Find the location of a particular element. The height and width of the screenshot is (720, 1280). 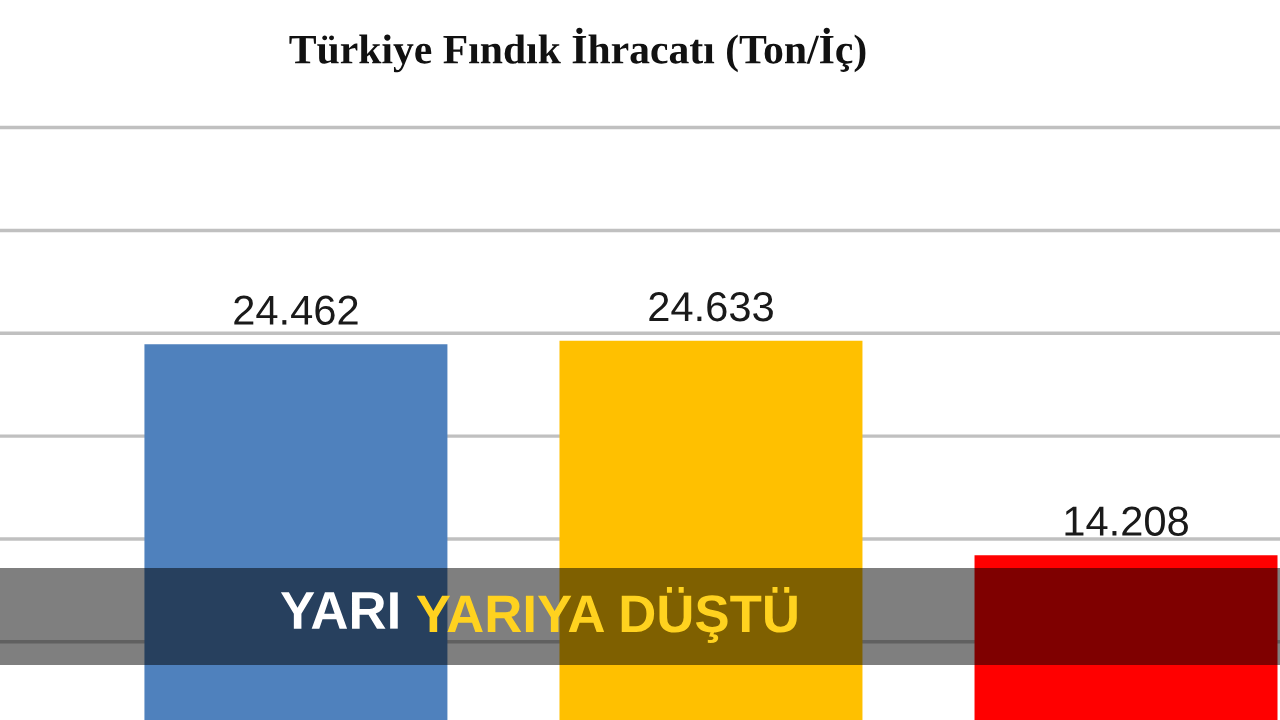

data-label: 14.208 is located at coordinates (1126, 521).